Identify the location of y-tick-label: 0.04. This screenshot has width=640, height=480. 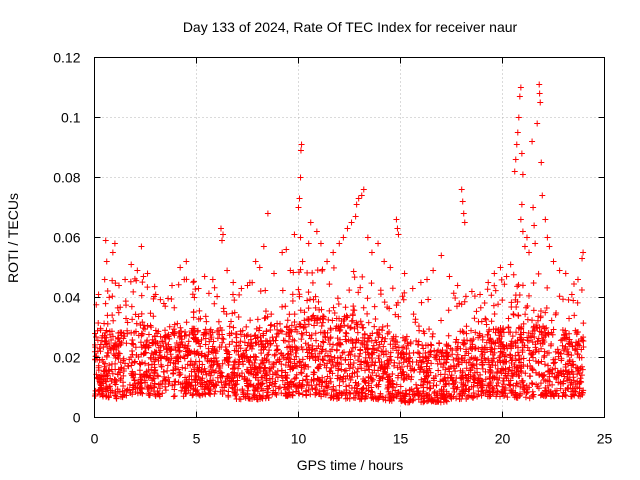
(66, 298).